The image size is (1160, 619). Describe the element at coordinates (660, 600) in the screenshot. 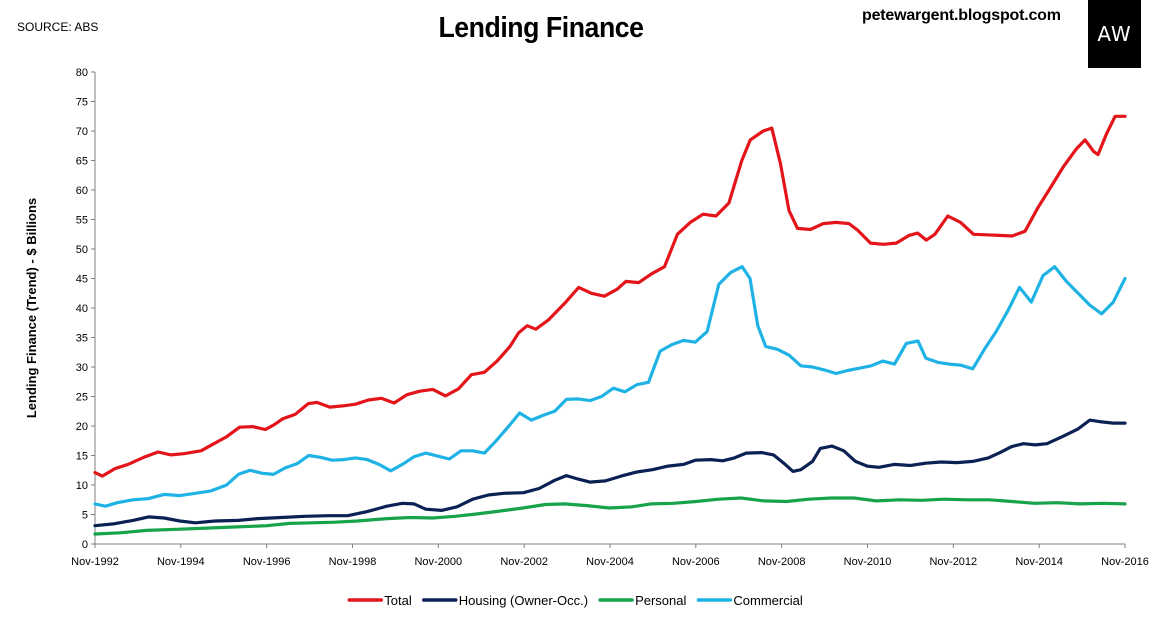

I see `legend-label: Personal` at that location.